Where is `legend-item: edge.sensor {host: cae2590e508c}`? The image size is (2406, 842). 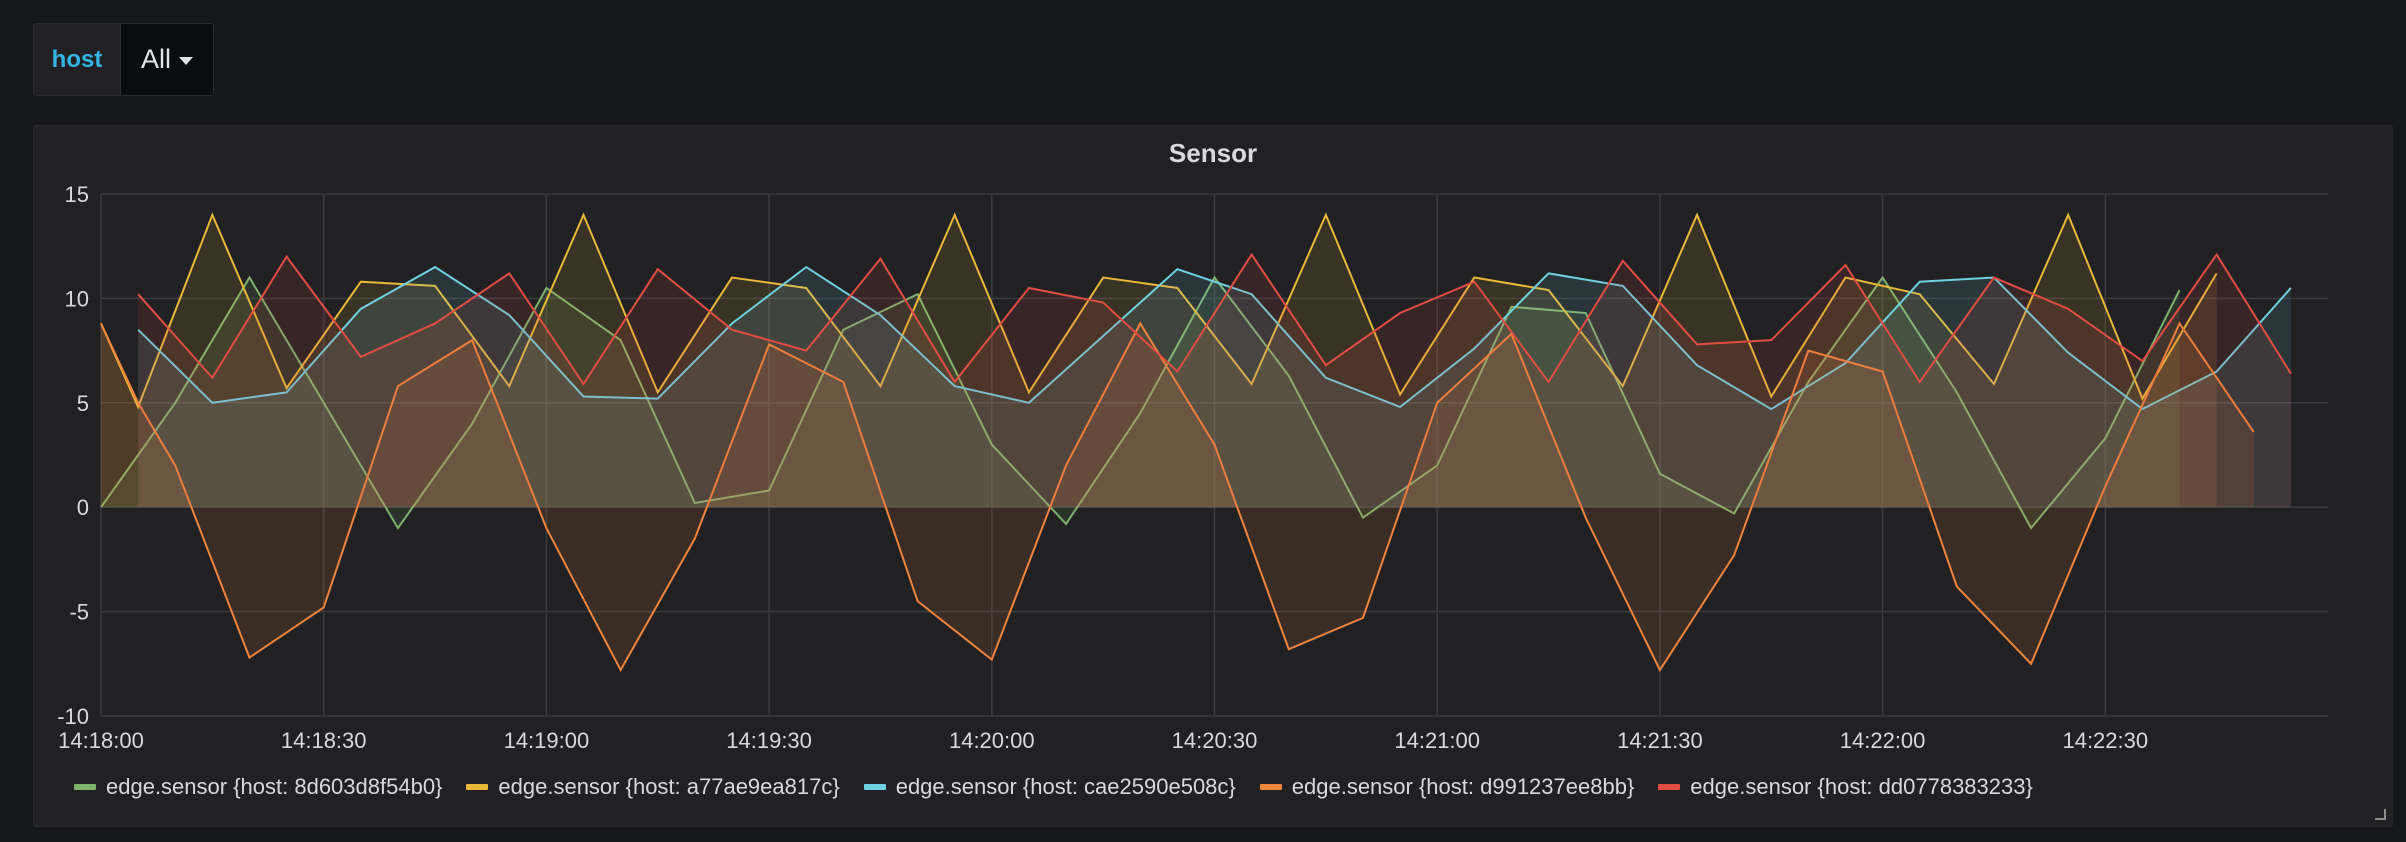
legend-item: edge.sensor {host: cae2590e508c} is located at coordinates (1049, 787).